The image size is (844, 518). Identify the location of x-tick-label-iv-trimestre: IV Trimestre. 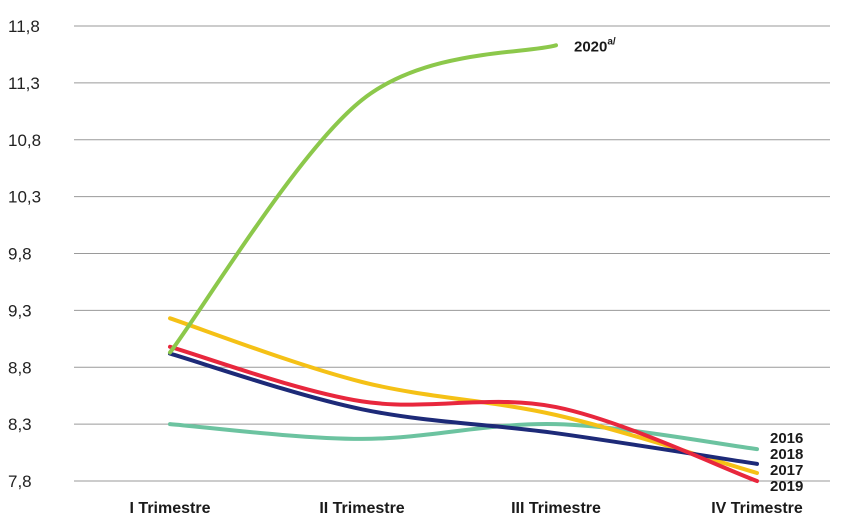
(757, 508).